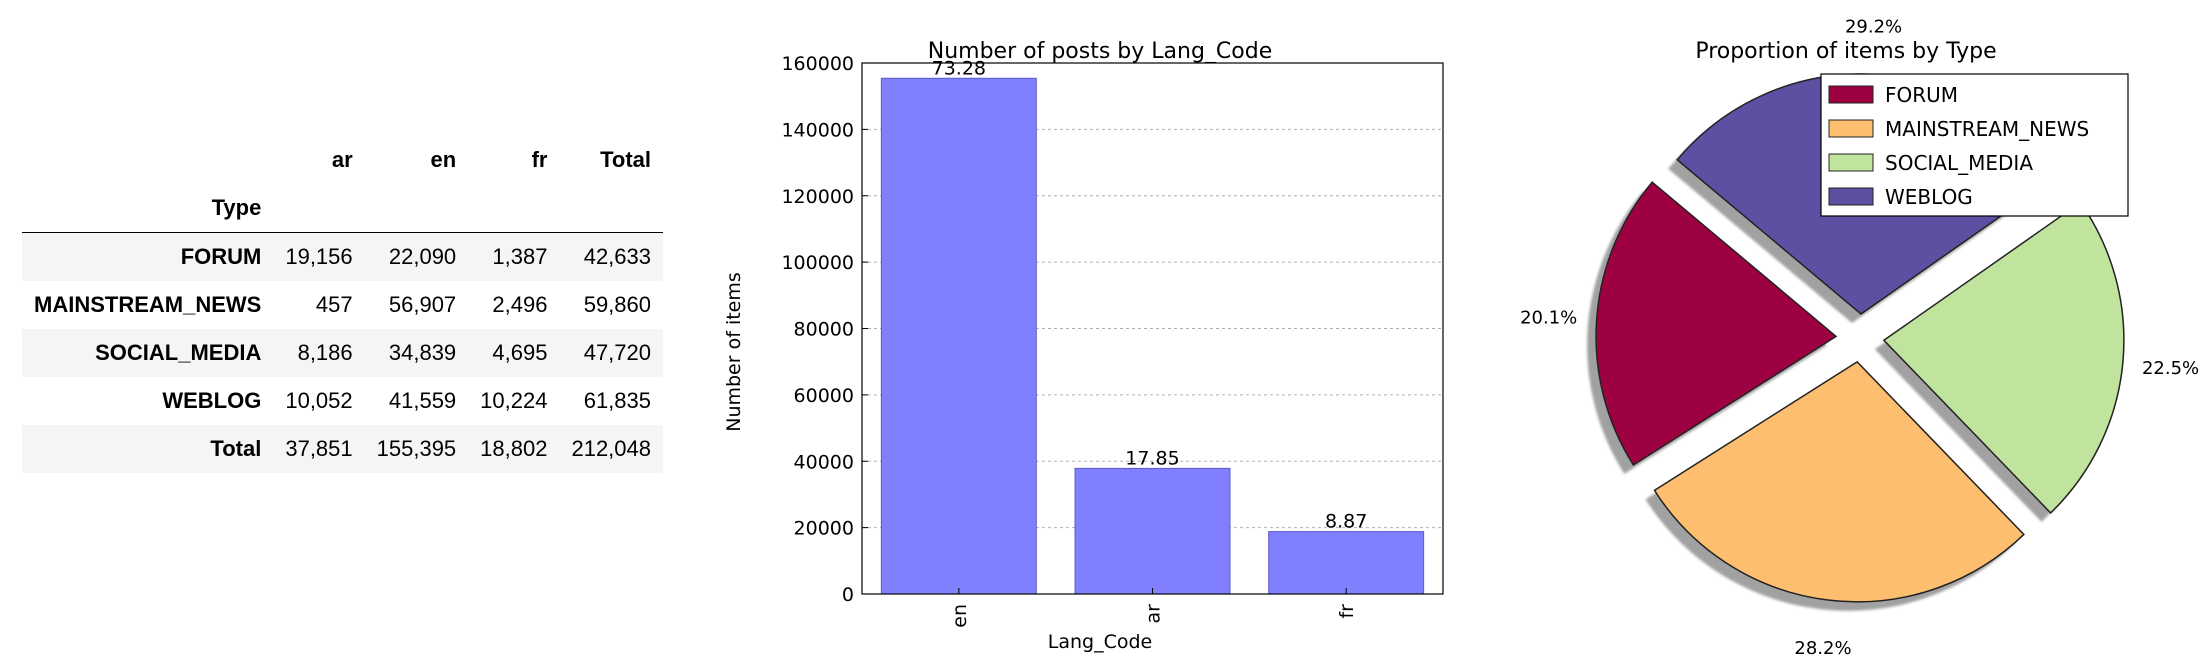  What do you see at coordinates (1845, 51) in the screenshot?
I see `pie-chart-title: Proportion of items by Type` at bounding box center [1845, 51].